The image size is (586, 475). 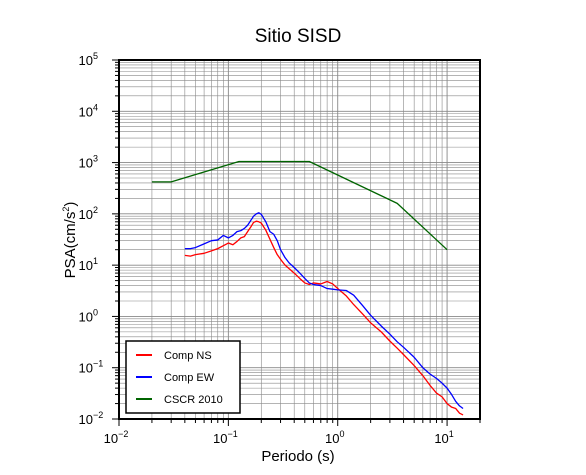 I want to click on y-axis-label: PSA(cm/s2), so click(x=70, y=240).